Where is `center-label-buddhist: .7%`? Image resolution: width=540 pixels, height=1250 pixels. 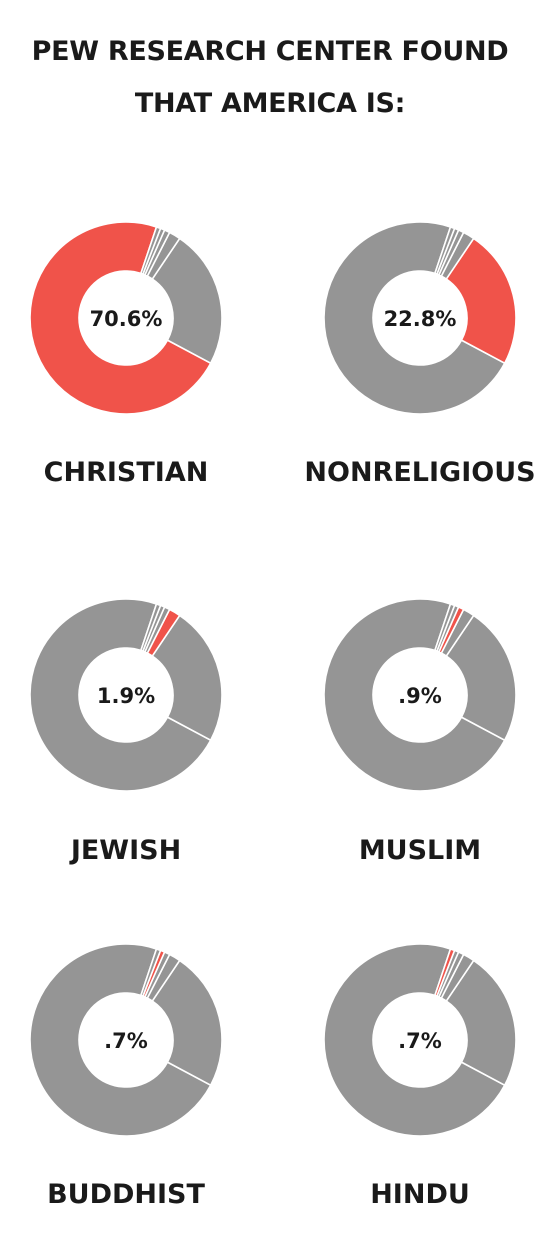
center-label-buddhist: .7% is located at coordinates (126, 1041).